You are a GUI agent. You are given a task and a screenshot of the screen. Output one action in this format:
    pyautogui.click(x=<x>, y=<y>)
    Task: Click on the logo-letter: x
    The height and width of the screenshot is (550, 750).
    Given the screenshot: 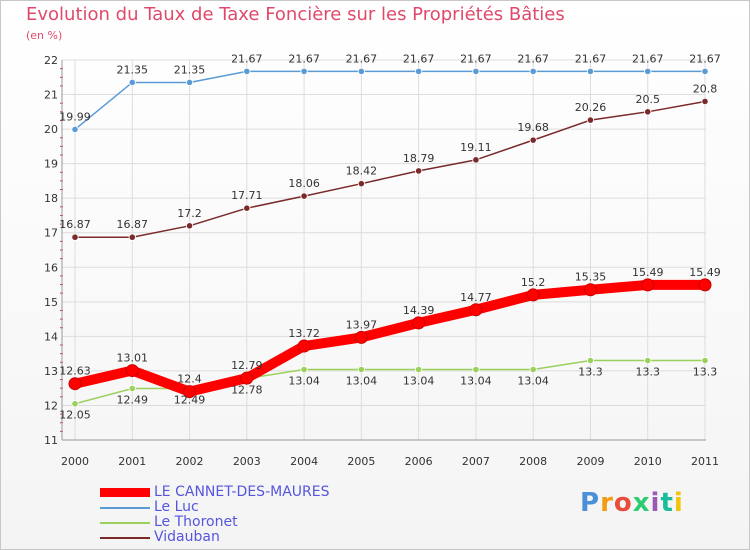 What is the action you would take?
    pyautogui.click(x=641, y=503)
    